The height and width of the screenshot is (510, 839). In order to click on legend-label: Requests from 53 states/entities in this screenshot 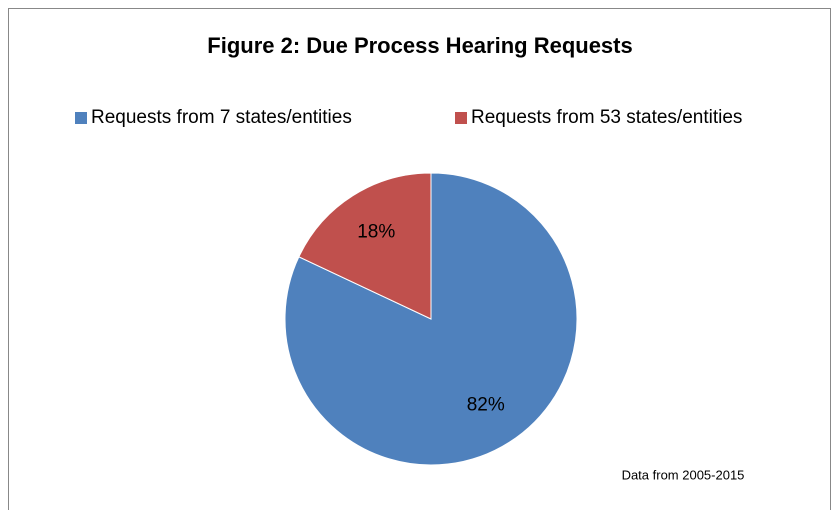, I will do `click(606, 117)`.